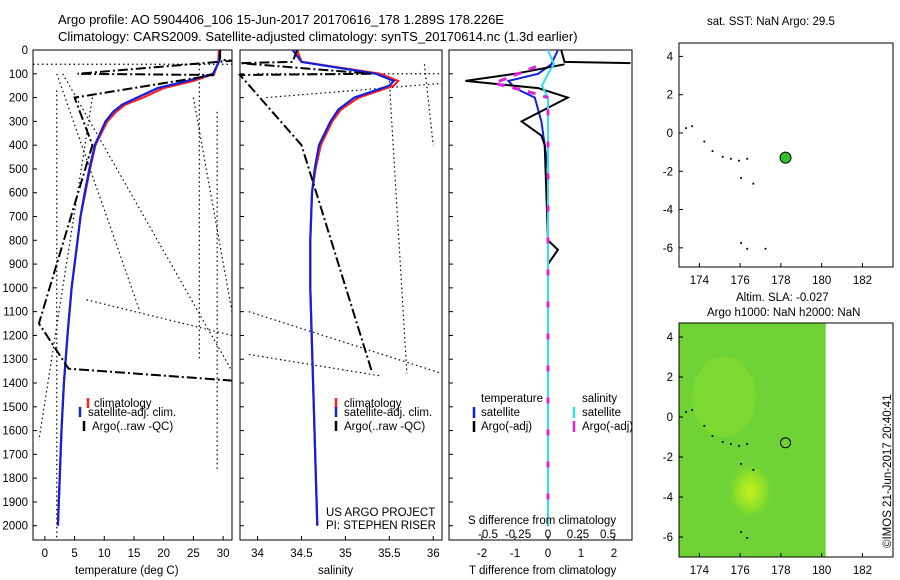 The width and height of the screenshot is (900, 580). I want to click on depth-tick-label: 800, so click(18, 241).